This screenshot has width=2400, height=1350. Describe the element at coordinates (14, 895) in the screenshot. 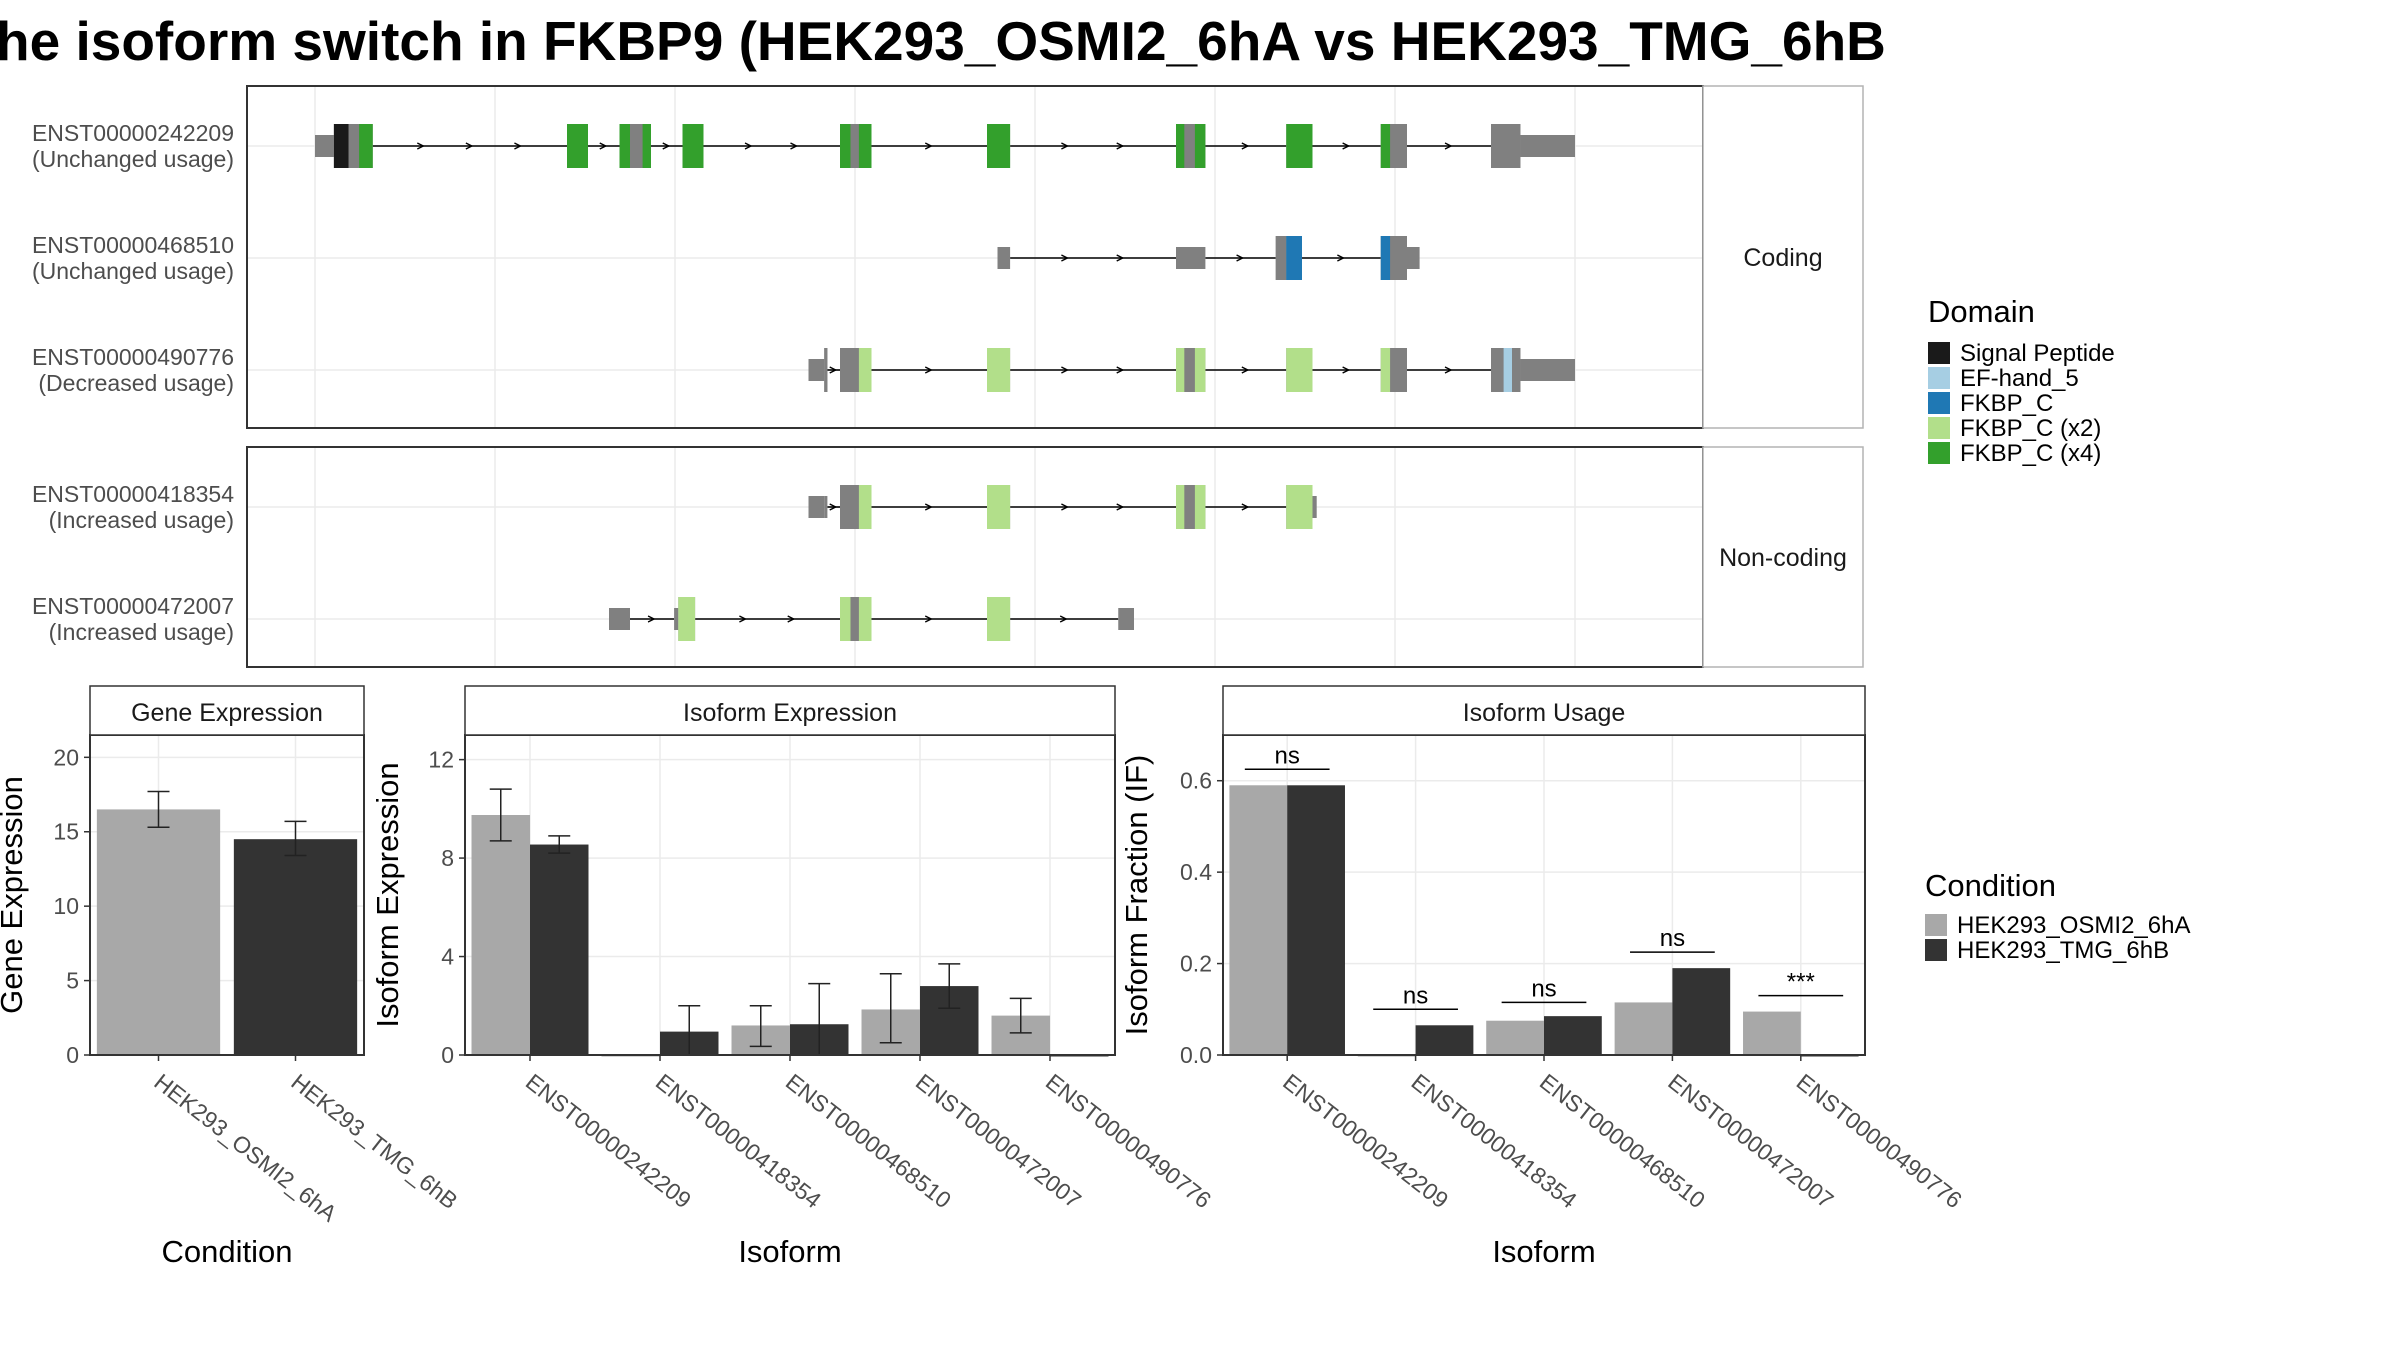

I see `y-axis-title: Gene Expression` at that location.